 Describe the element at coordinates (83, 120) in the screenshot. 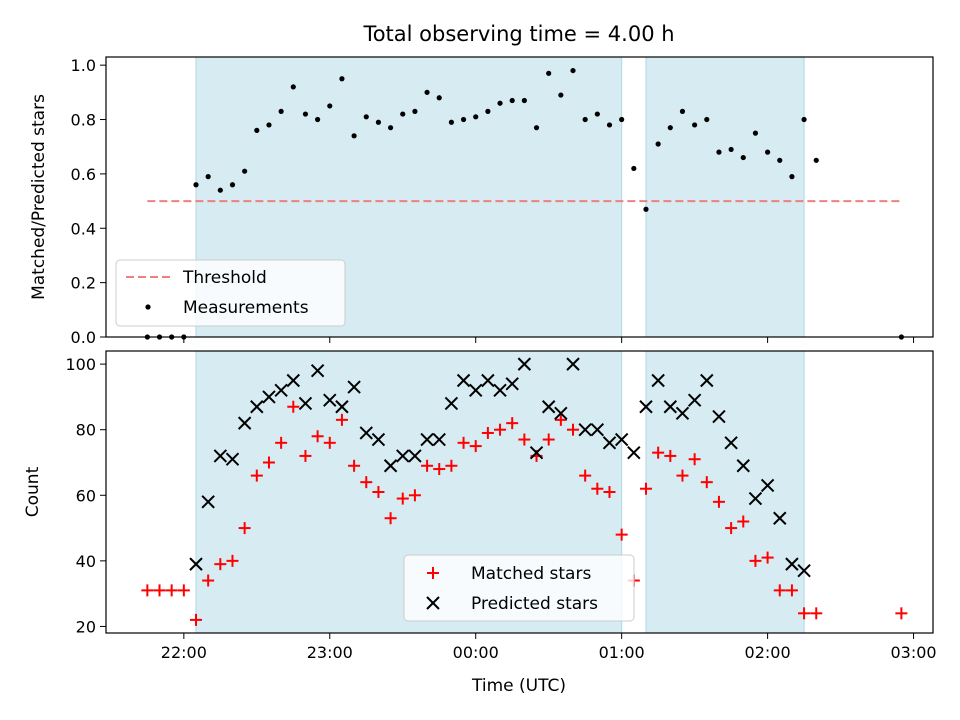

I see `y-tick-label: 0.8` at that location.